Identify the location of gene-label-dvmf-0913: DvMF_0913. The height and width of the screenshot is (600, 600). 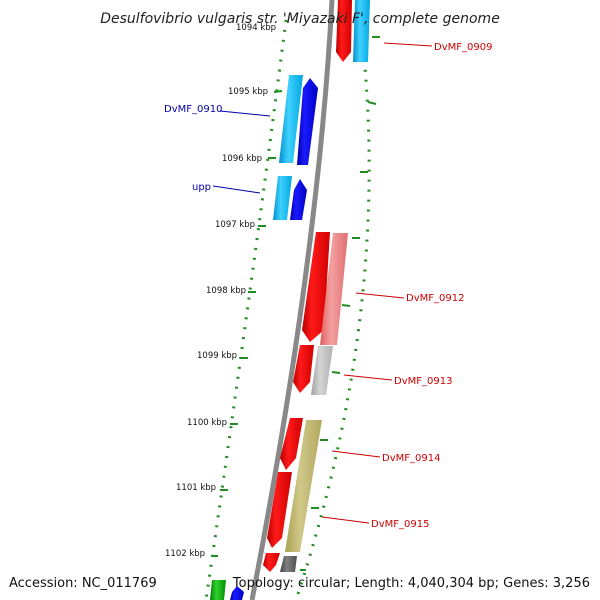
(423, 381).